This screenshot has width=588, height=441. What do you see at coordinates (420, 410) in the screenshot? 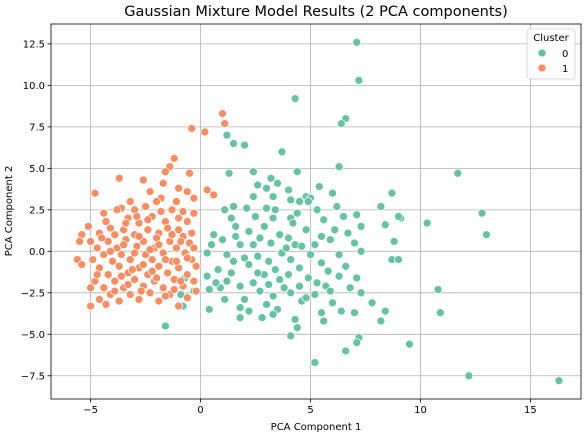
I see `x-tick-label: 10` at bounding box center [420, 410].